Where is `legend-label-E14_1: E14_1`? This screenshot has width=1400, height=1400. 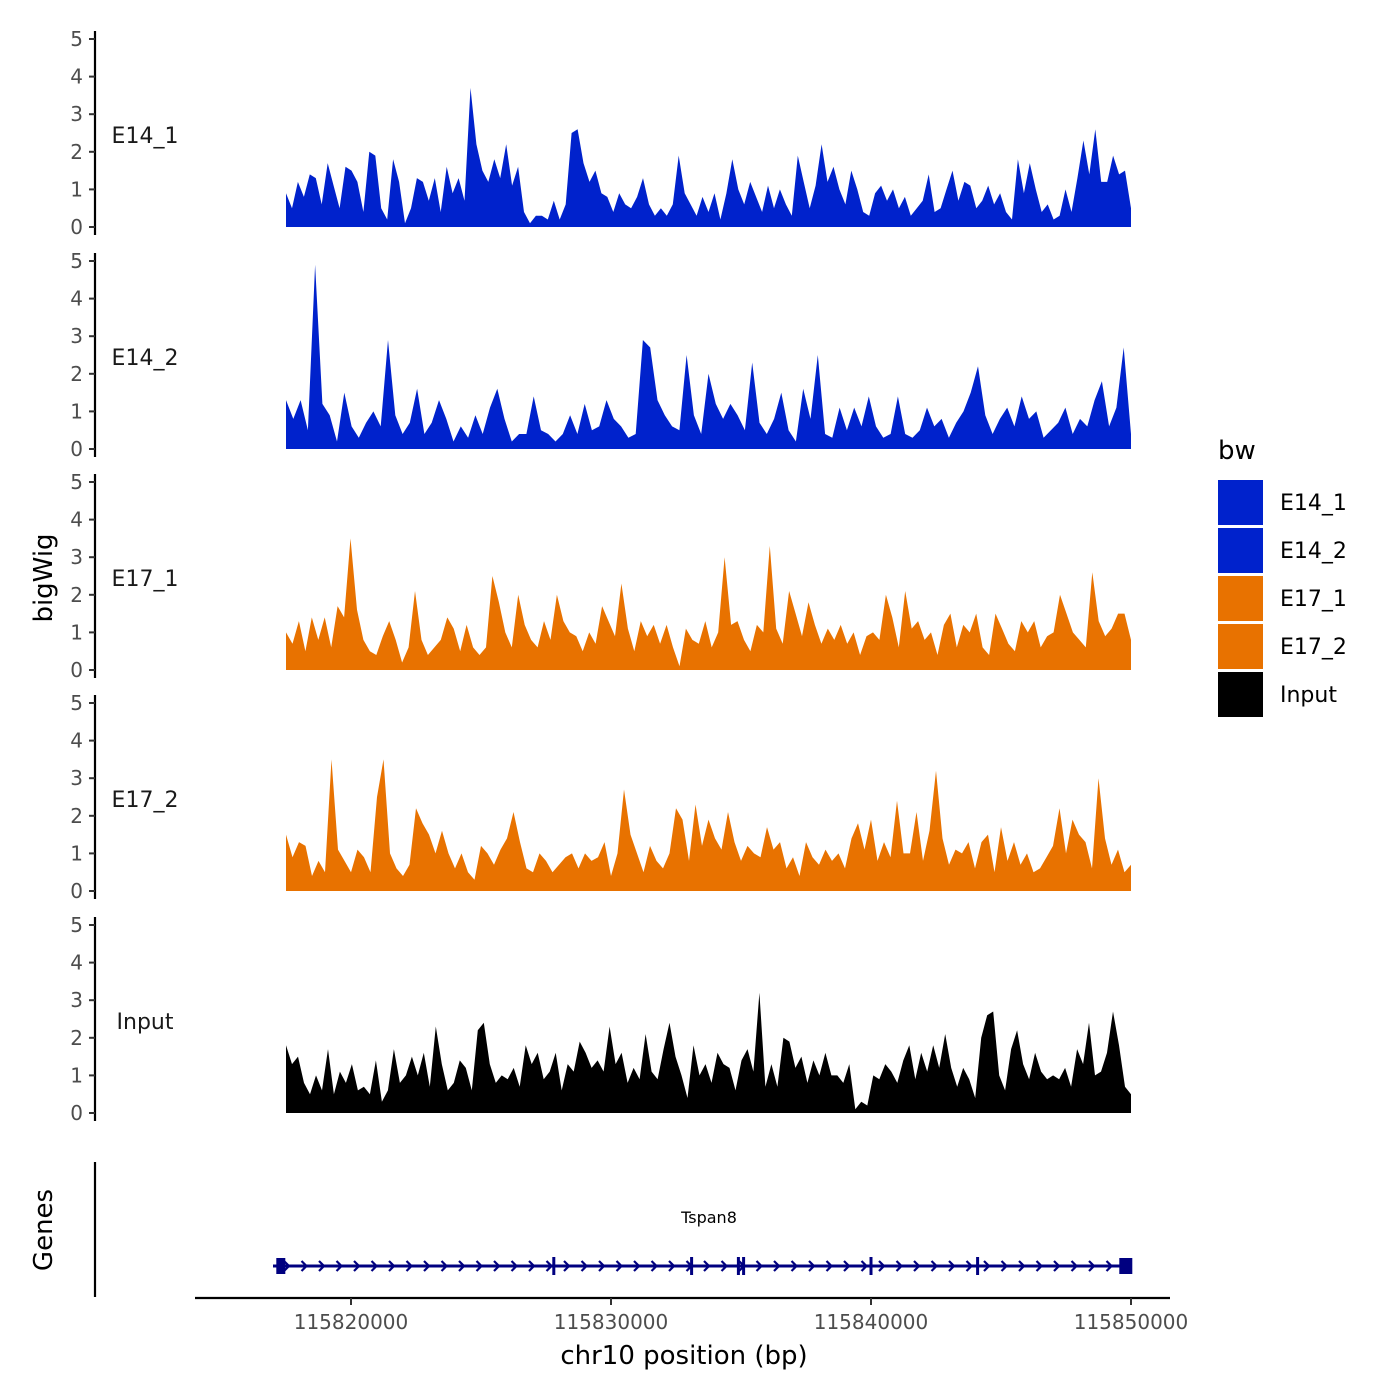 legend-label-E14_1: E14_1 is located at coordinates (1313, 503).